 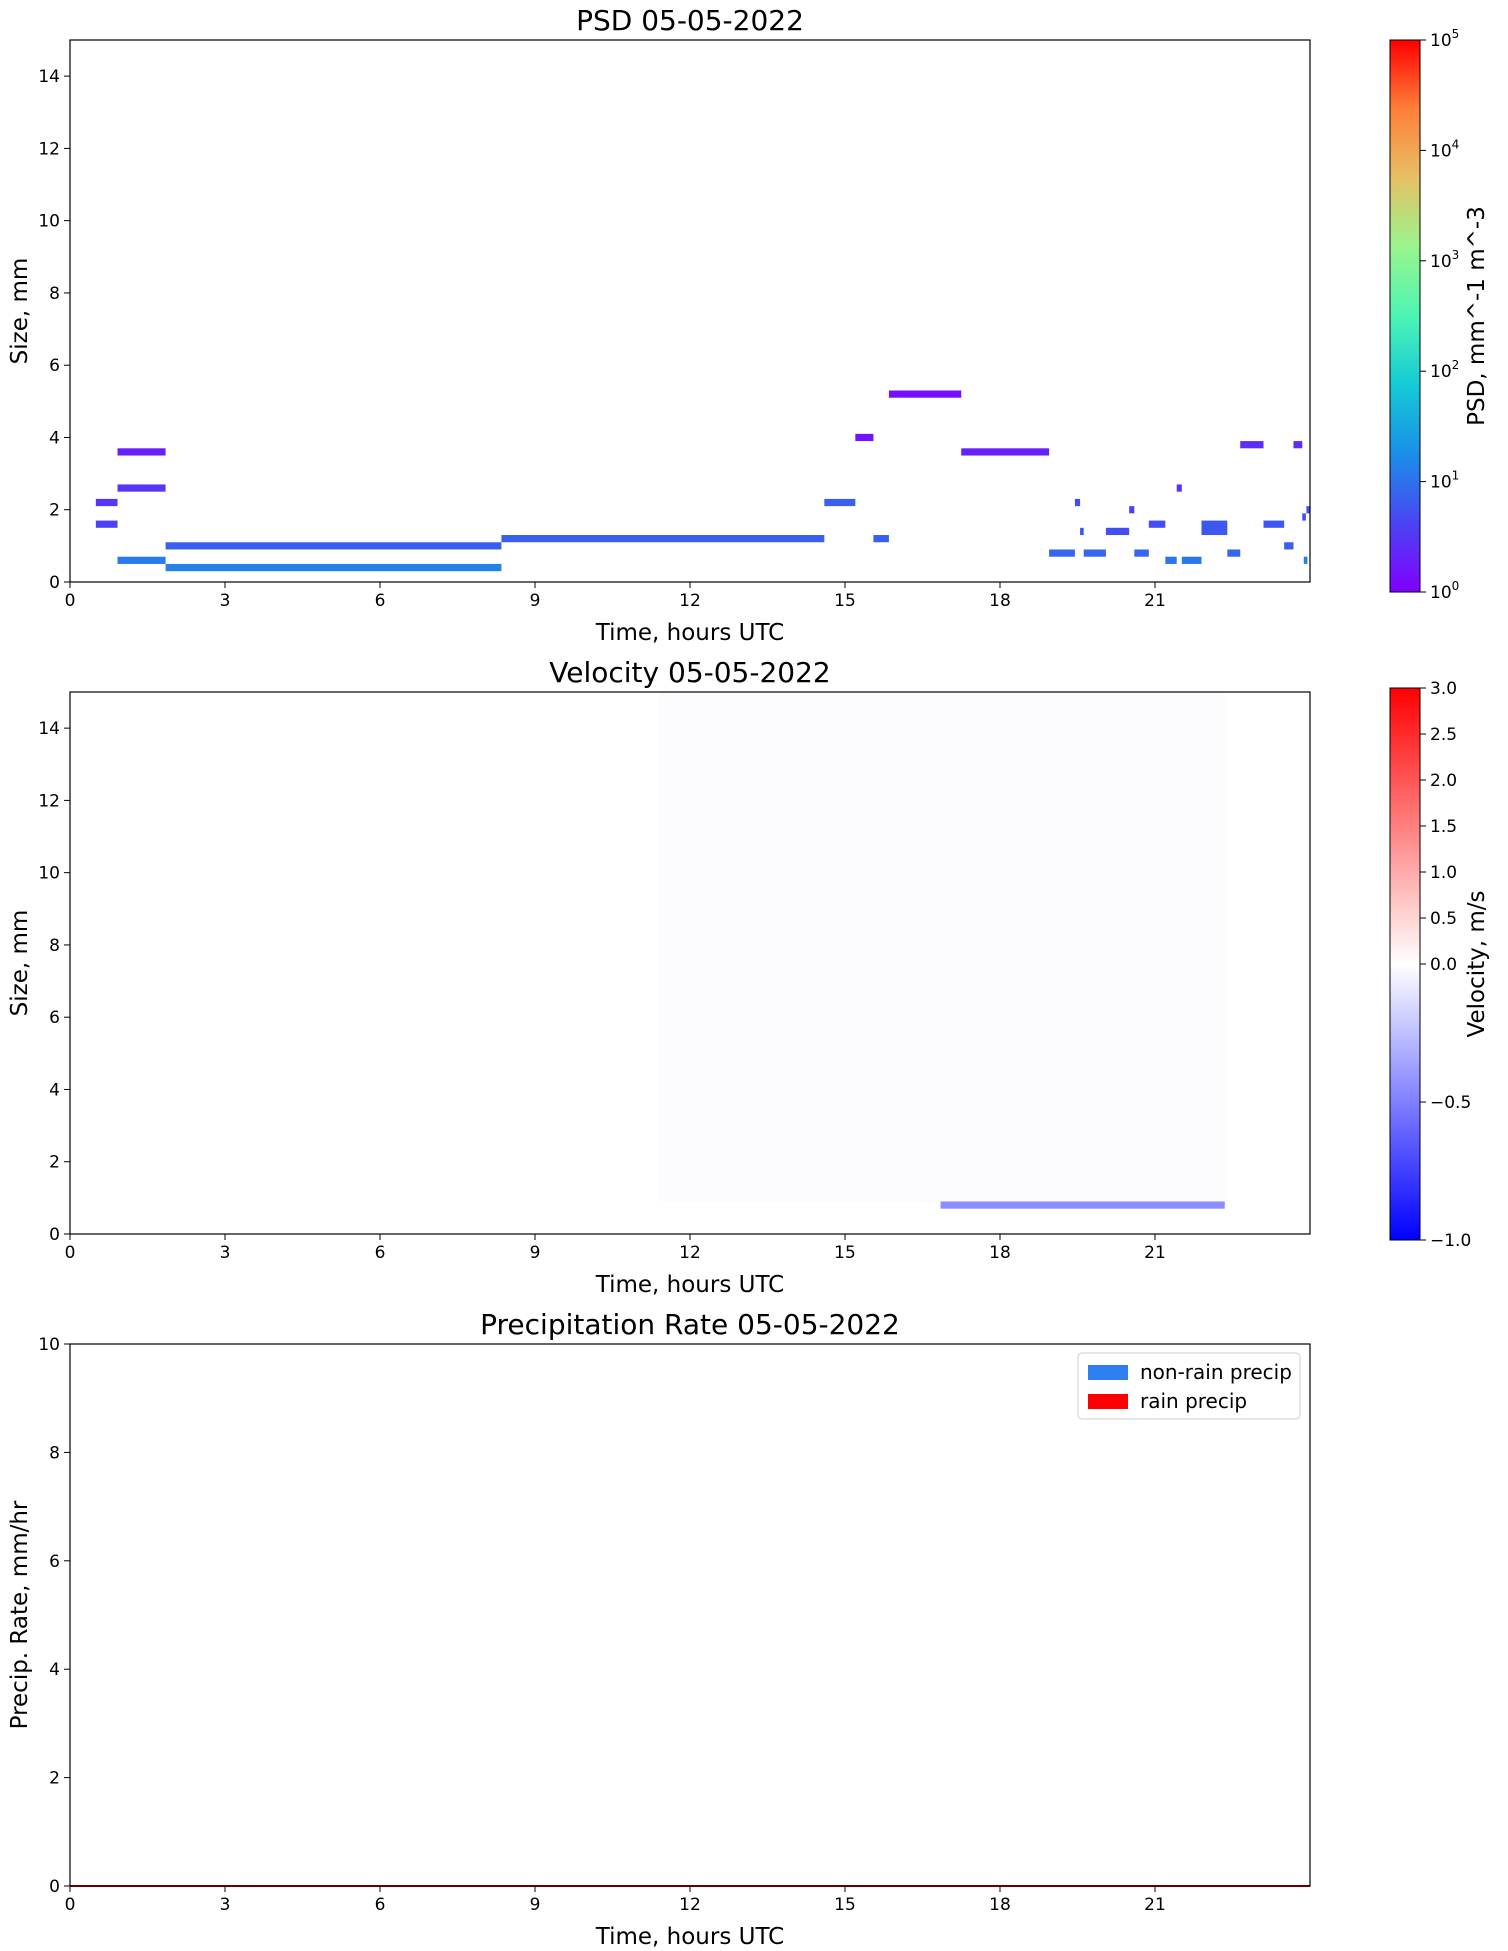 I want to click on x-tick-label: 3, so click(x=225, y=1253).